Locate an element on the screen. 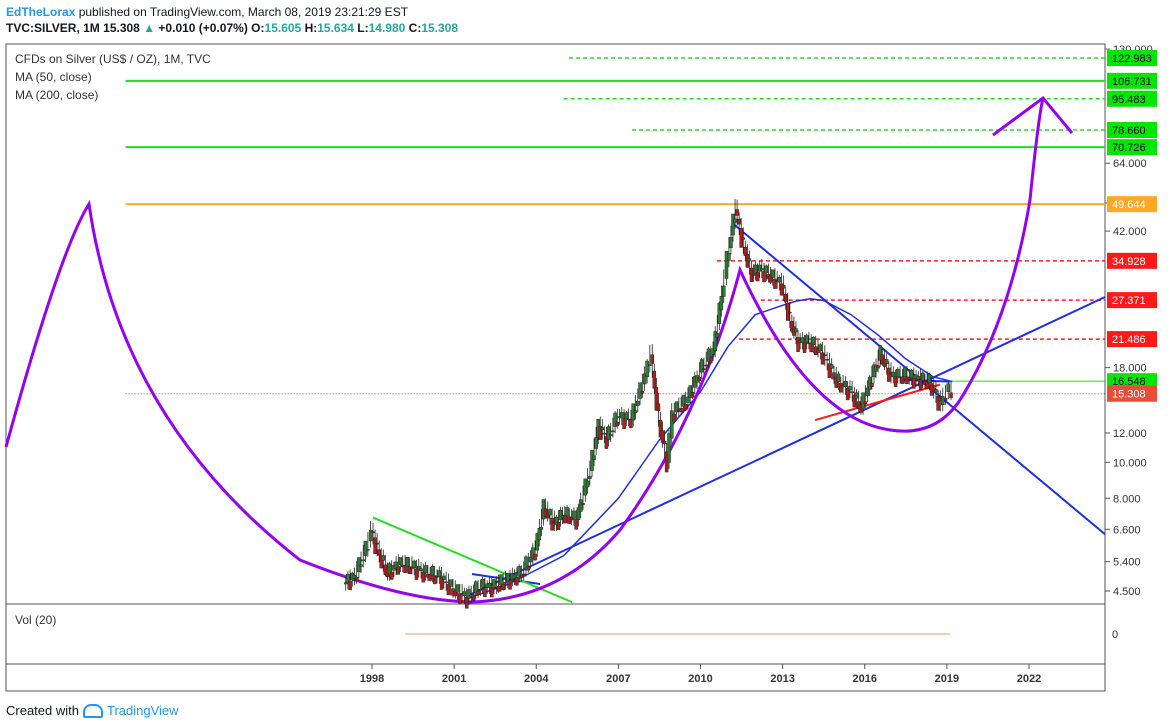  tradingview-brand: TradingView is located at coordinates (142, 710).